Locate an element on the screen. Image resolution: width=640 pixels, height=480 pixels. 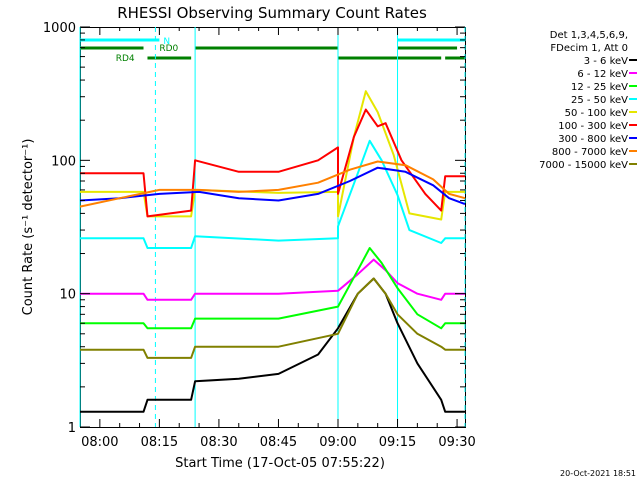
y-tick-label: 100 is located at coordinates (63, 161).